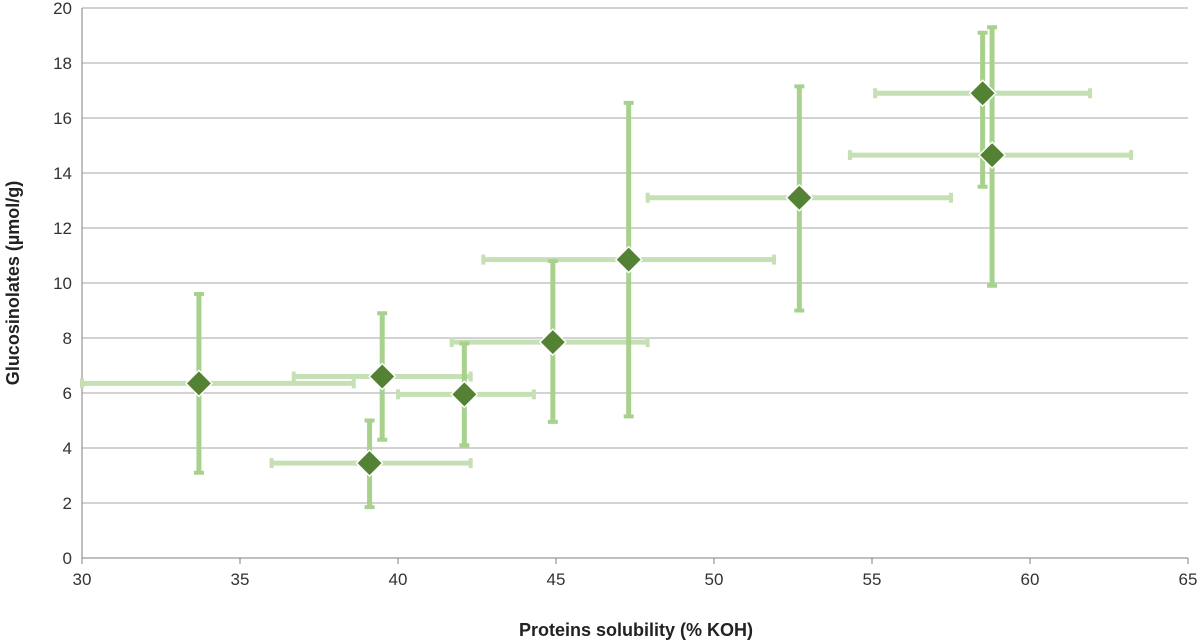 Image resolution: width=1200 pixels, height=643 pixels. Describe the element at coordinates (240, 579) in the screenshot. I see `x-tick-label-35: 35` at that location.